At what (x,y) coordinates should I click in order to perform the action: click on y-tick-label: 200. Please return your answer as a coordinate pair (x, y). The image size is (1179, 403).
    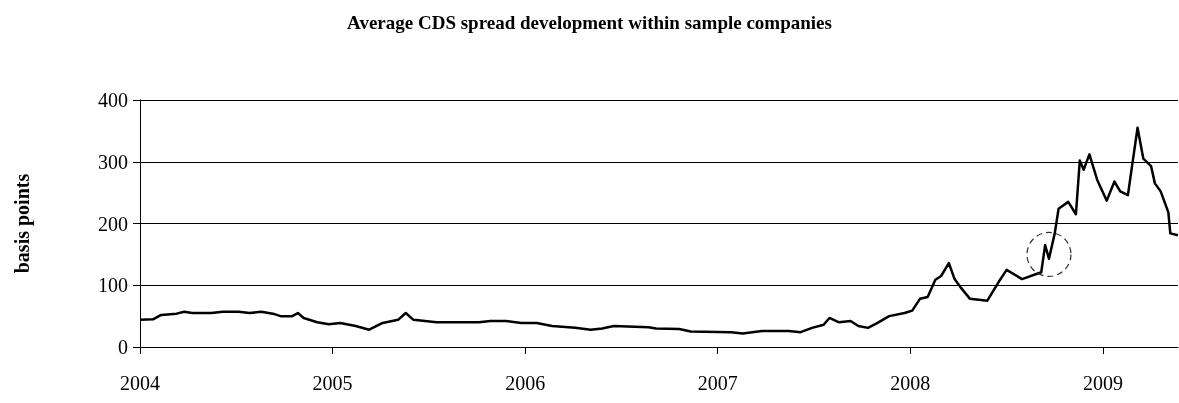
    Looking at the image, I should click on (113, 223).